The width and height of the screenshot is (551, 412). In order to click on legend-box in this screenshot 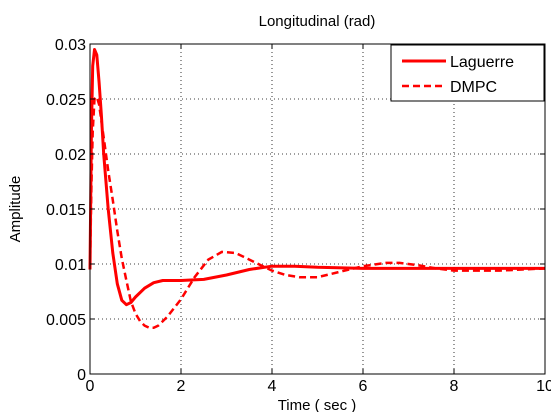, I will do `click(467, 73)`.